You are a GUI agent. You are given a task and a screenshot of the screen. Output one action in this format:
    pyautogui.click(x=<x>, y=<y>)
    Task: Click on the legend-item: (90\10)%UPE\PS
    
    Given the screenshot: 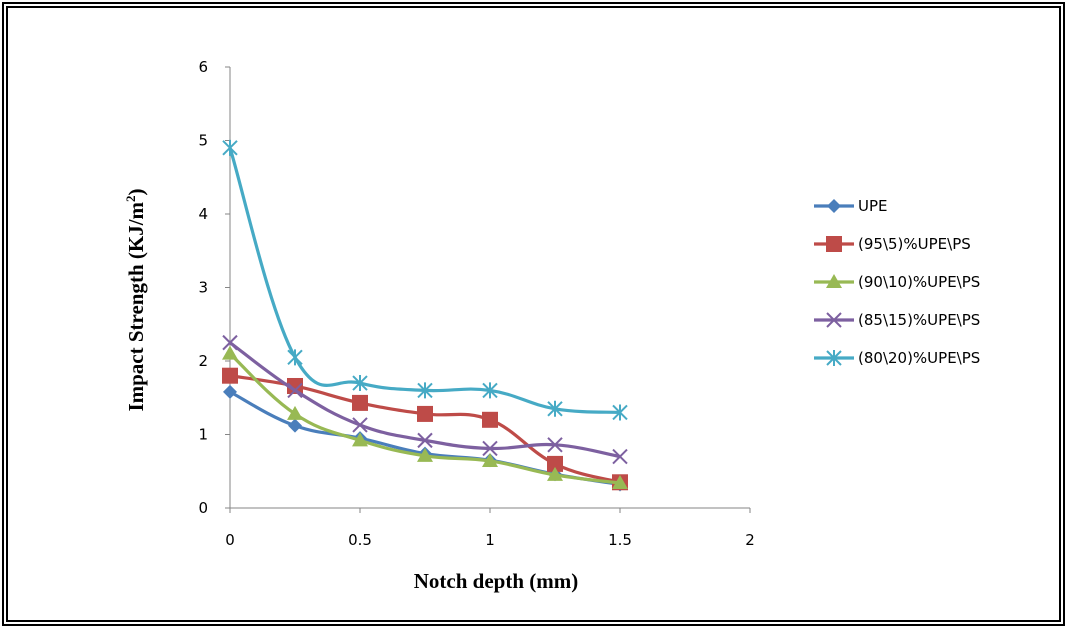 What is the action you would take?
    pyautogui.click(x=897, y=282)
    